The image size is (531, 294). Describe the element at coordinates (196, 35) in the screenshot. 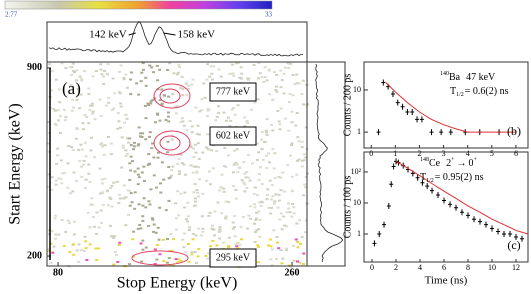

I see `peak-label: 158 keV` at that location.